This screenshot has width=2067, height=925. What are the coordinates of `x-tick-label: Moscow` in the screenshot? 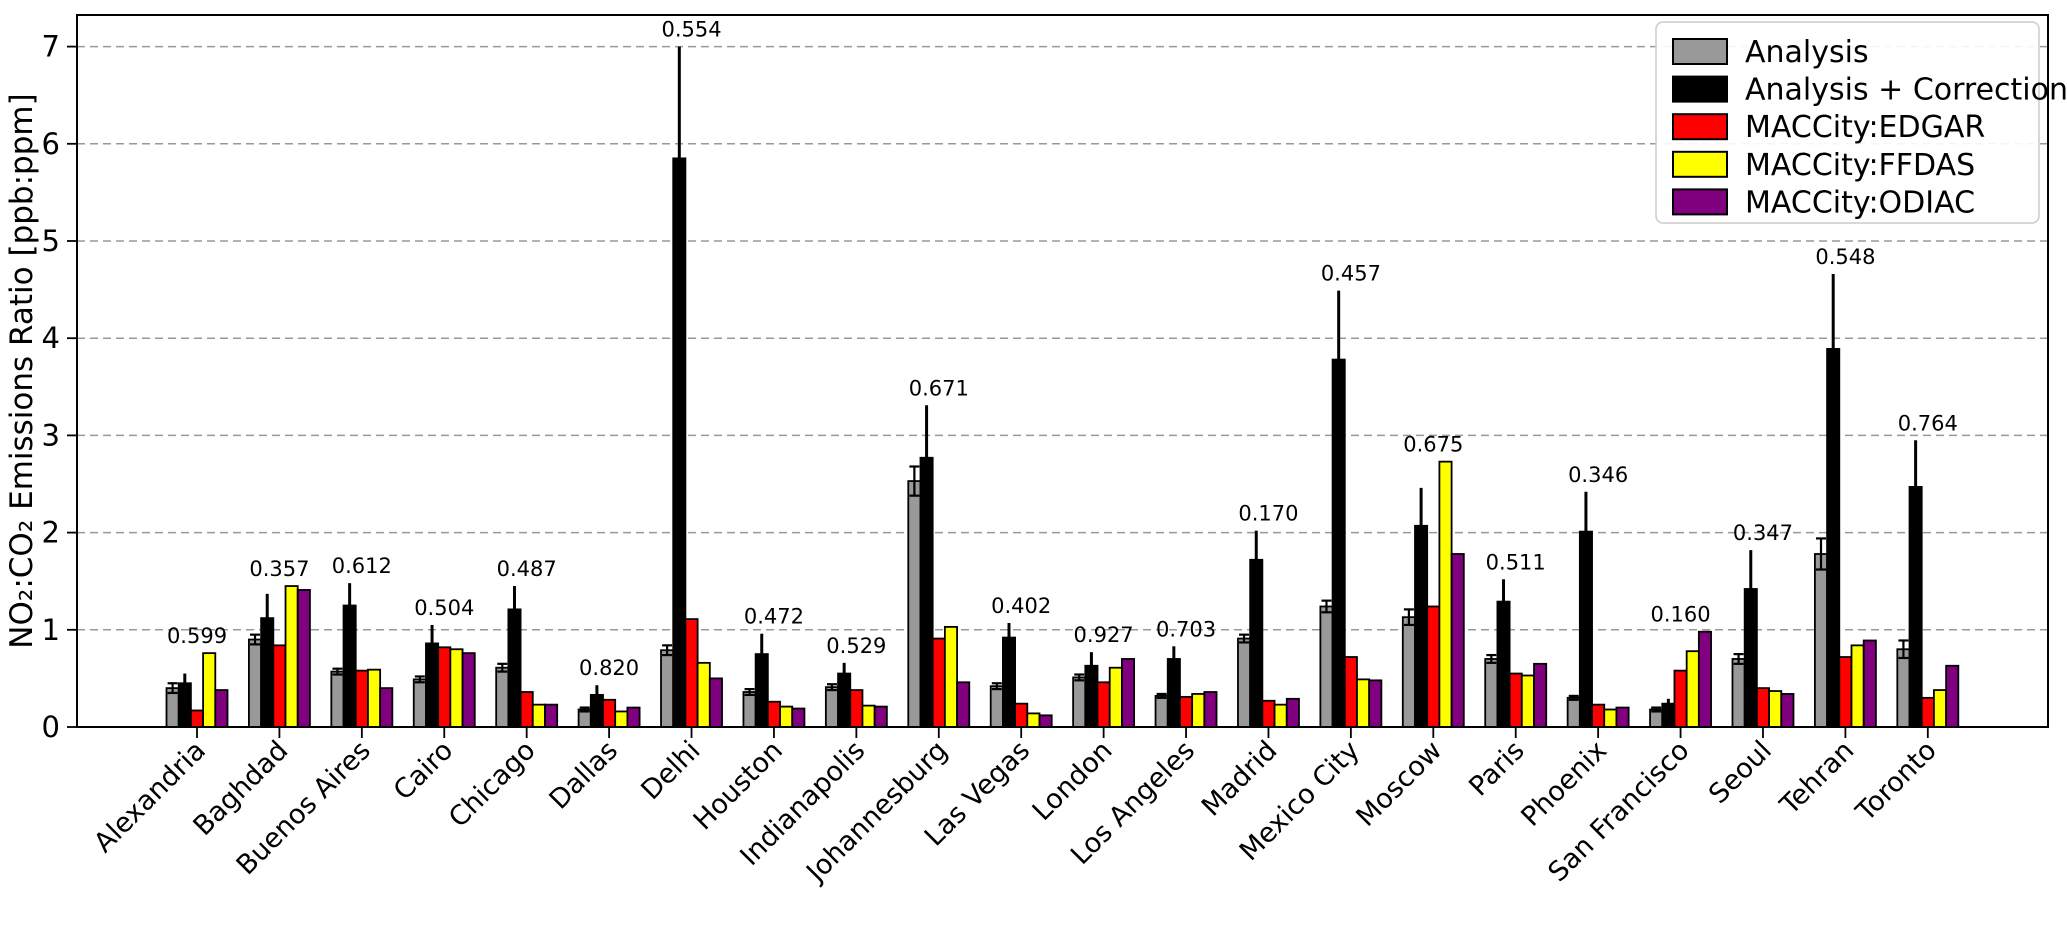 It's located at (1399, 784).